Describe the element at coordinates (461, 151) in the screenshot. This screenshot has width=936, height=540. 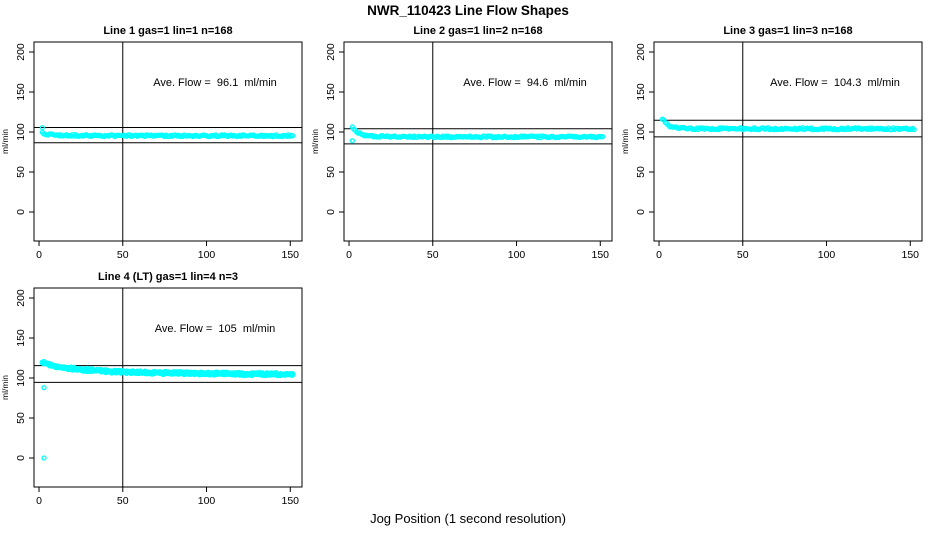
I see `panel-2-plot-canvas: 0 50 100 150 0 50 100 150 200 ml/min` at that location.